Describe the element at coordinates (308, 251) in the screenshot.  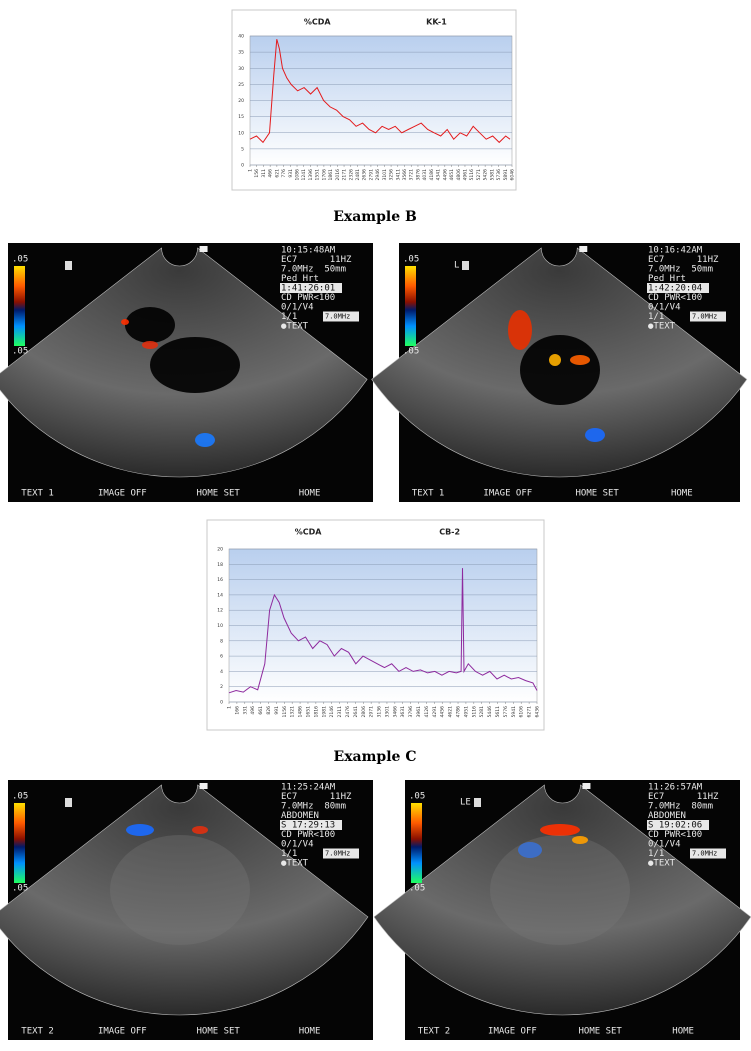
I see `info-line: 10:15:48AM` at that location.